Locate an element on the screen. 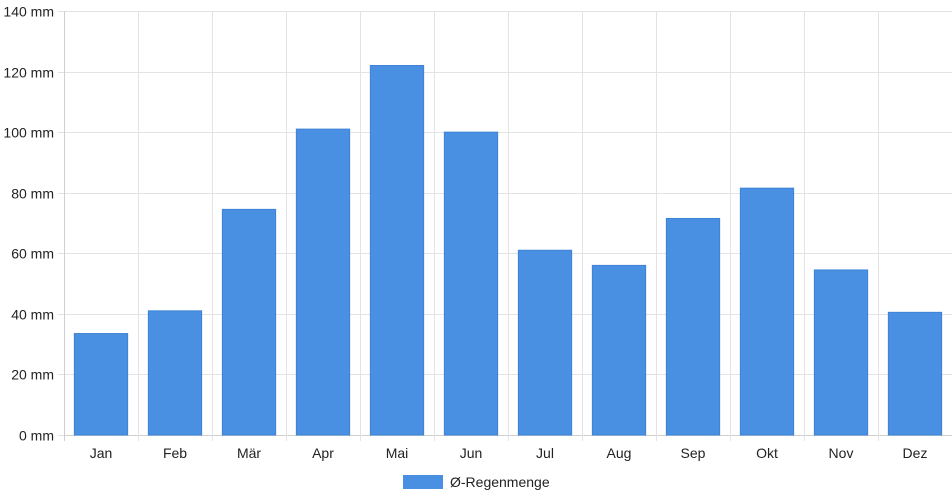  y-tick-label: 0 mm is located at coordinates (36, 436).